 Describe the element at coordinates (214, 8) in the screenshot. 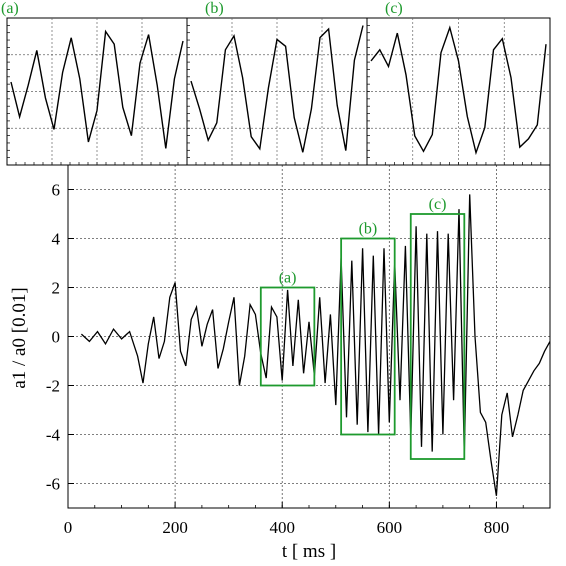

I see `inset-b-label: (b)` at that location.